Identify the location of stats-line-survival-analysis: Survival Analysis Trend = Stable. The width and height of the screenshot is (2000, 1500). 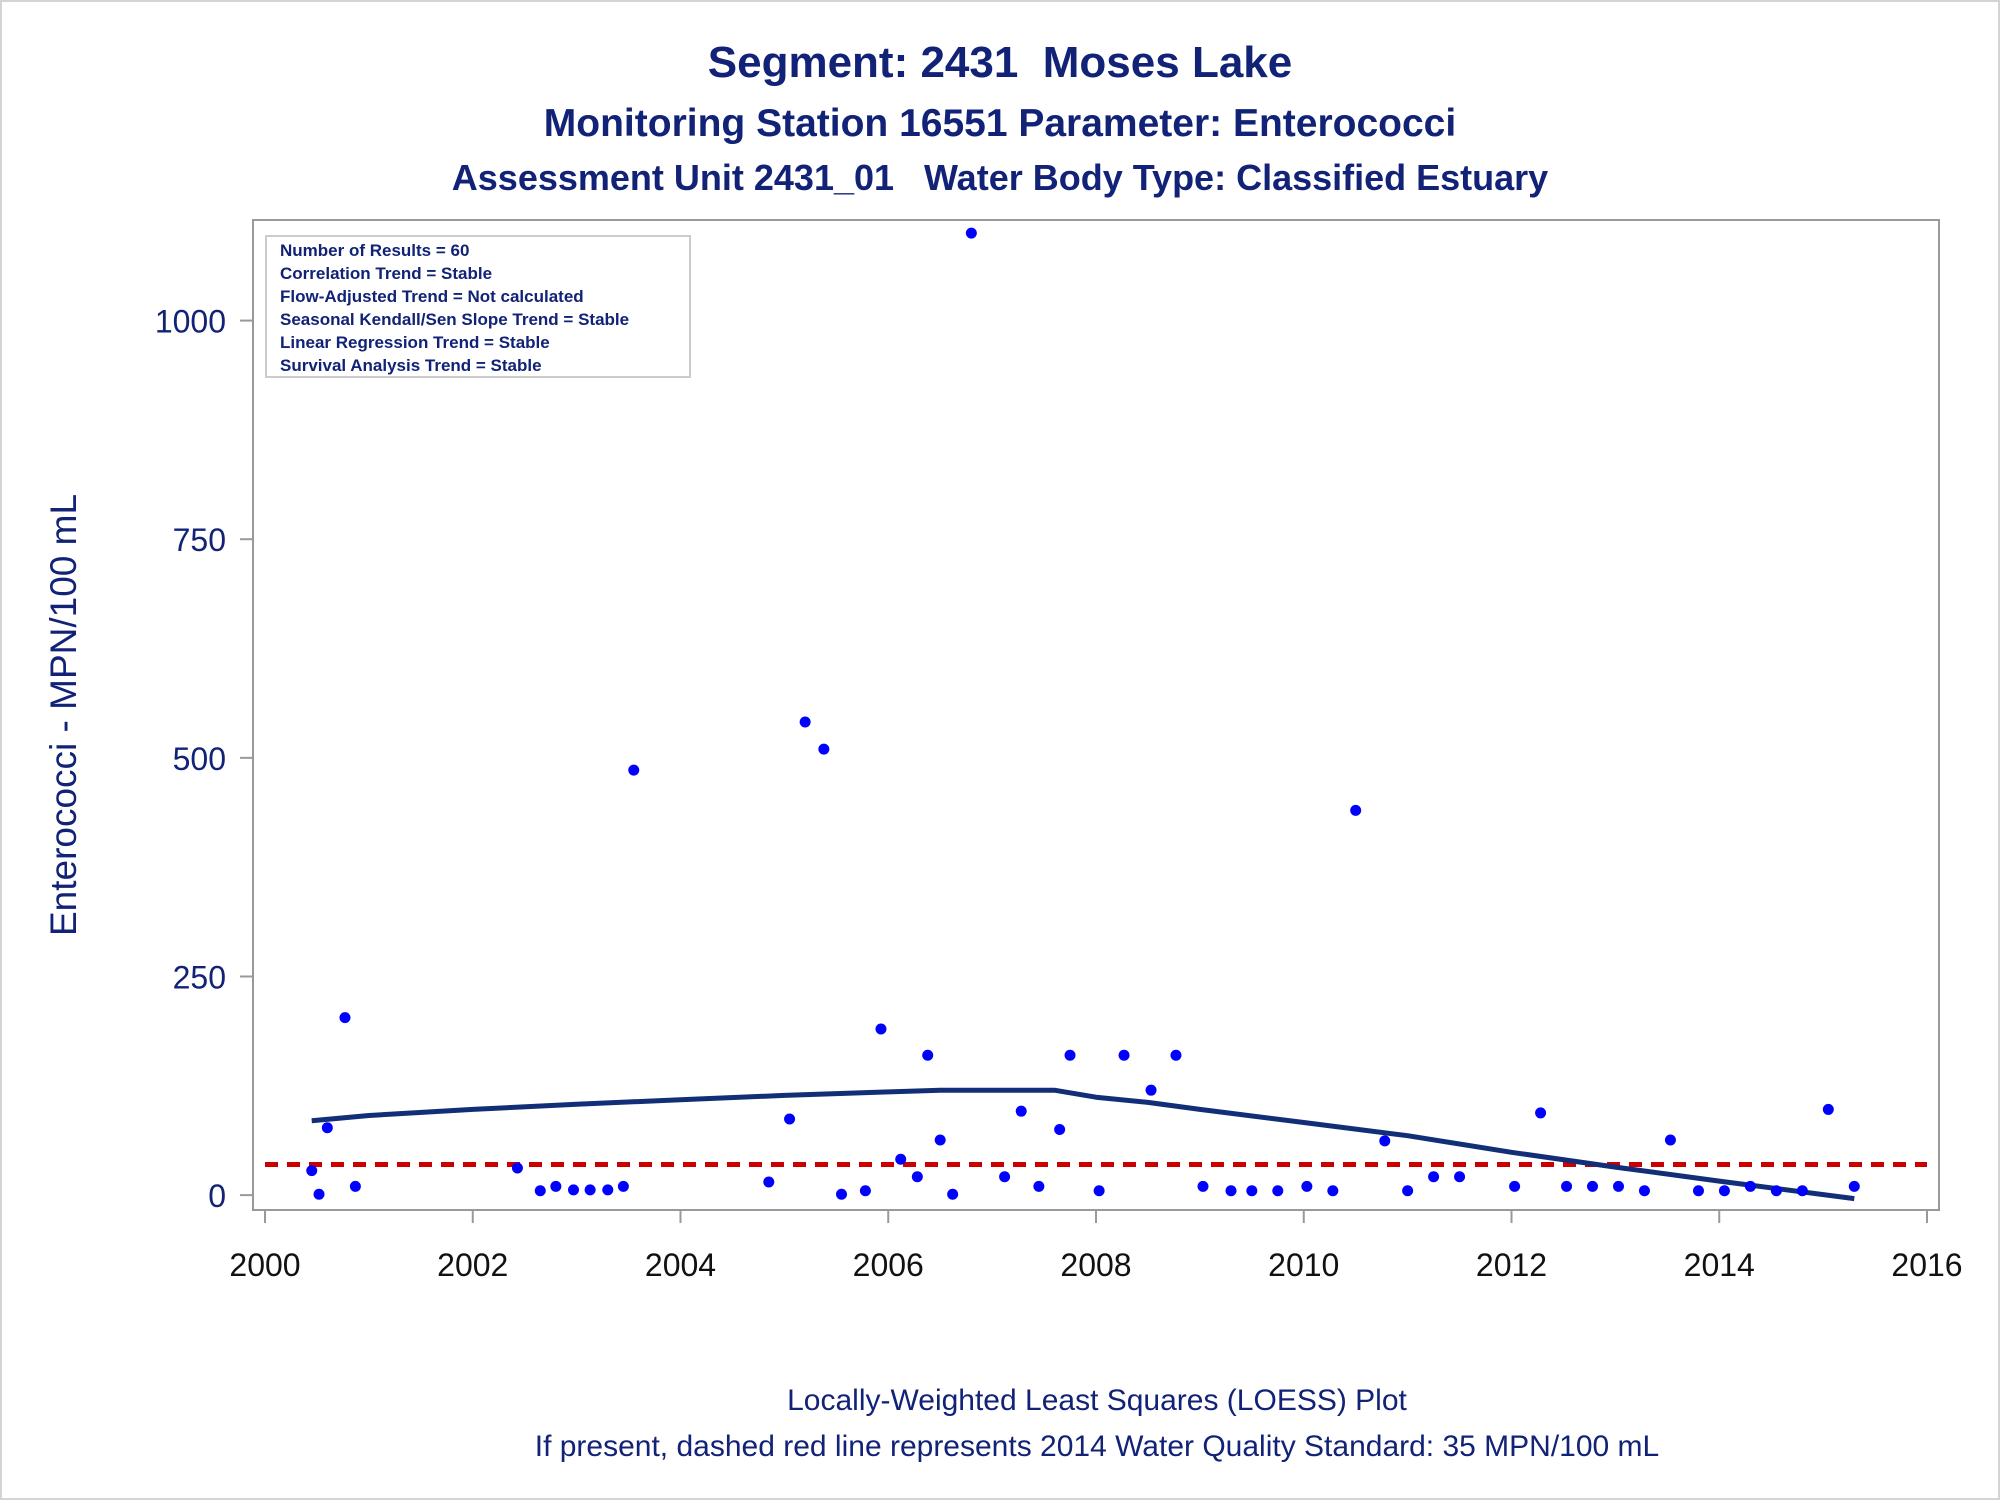
(411, 365).